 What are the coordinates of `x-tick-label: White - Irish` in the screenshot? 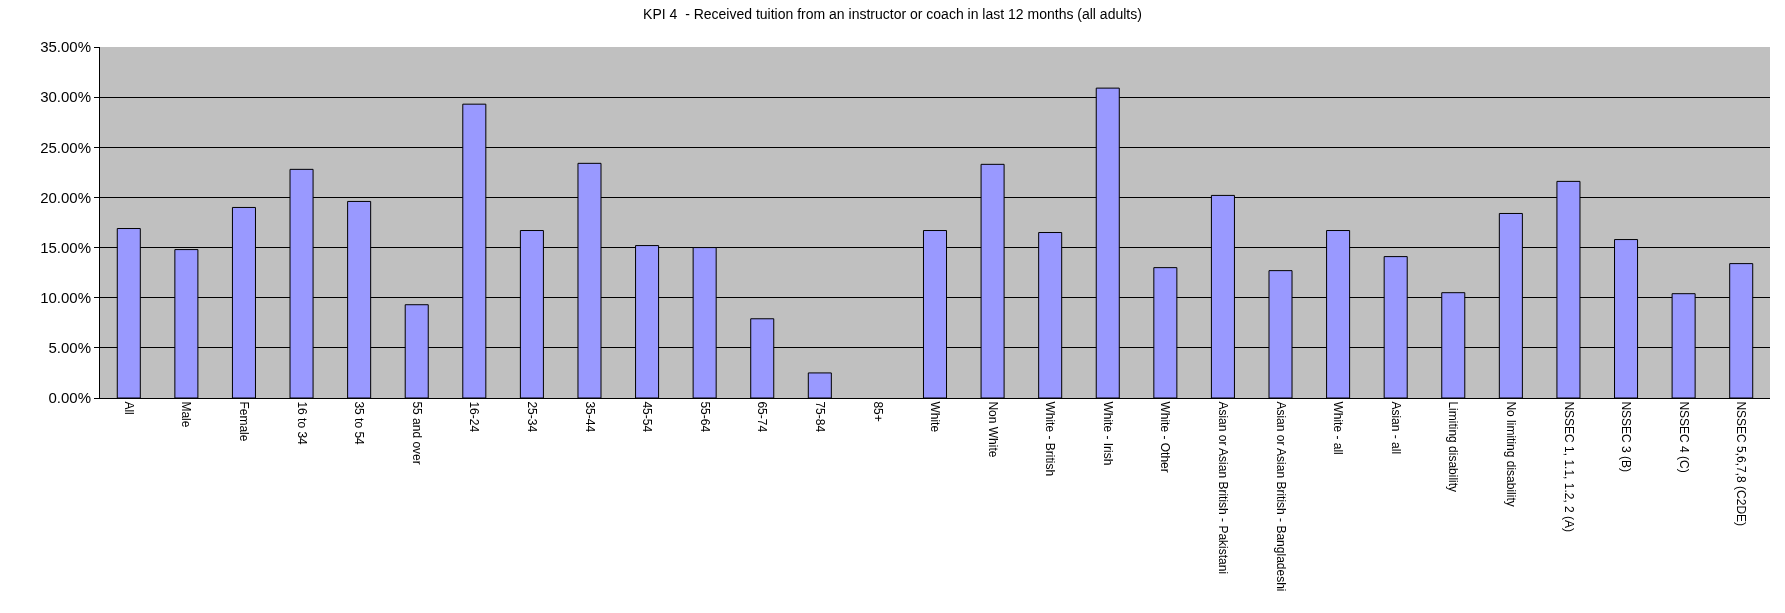 It's located at (1107, 433).